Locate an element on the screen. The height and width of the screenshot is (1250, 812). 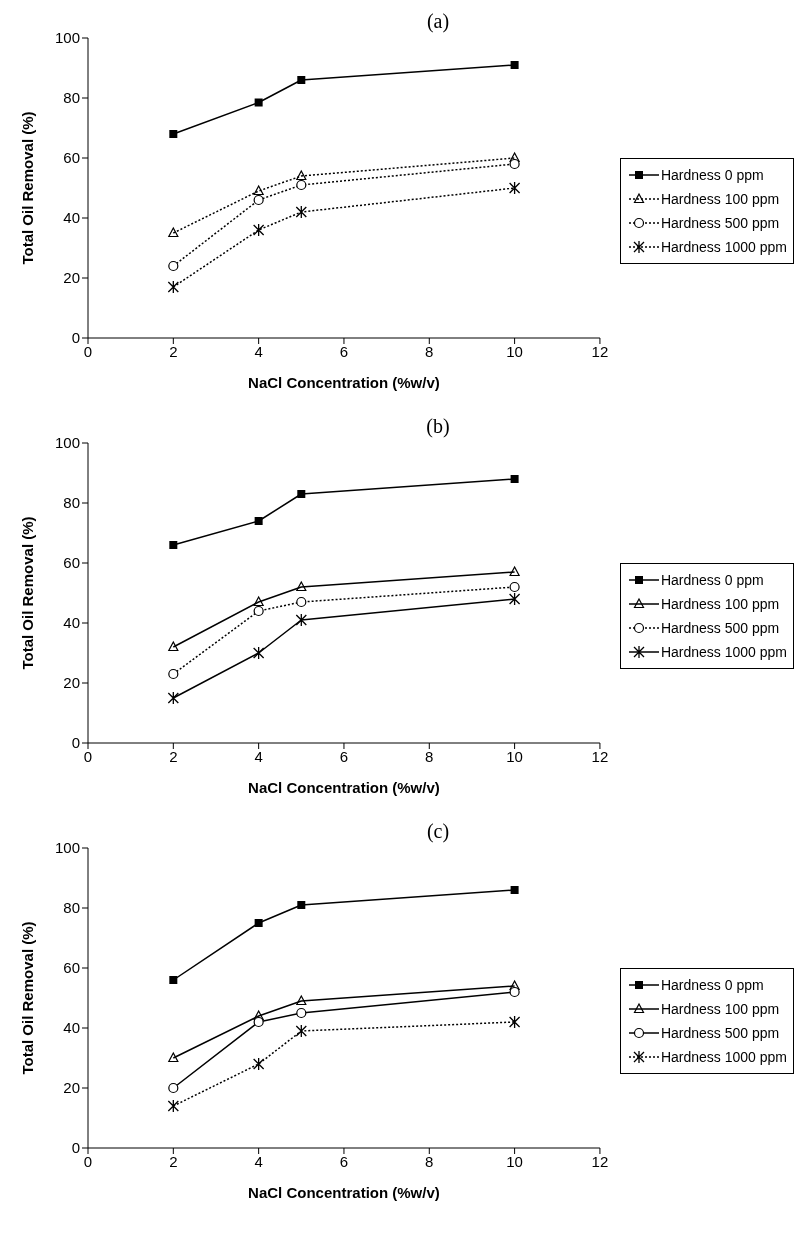
chart-title: (a) is located at coordinates (438, 21).